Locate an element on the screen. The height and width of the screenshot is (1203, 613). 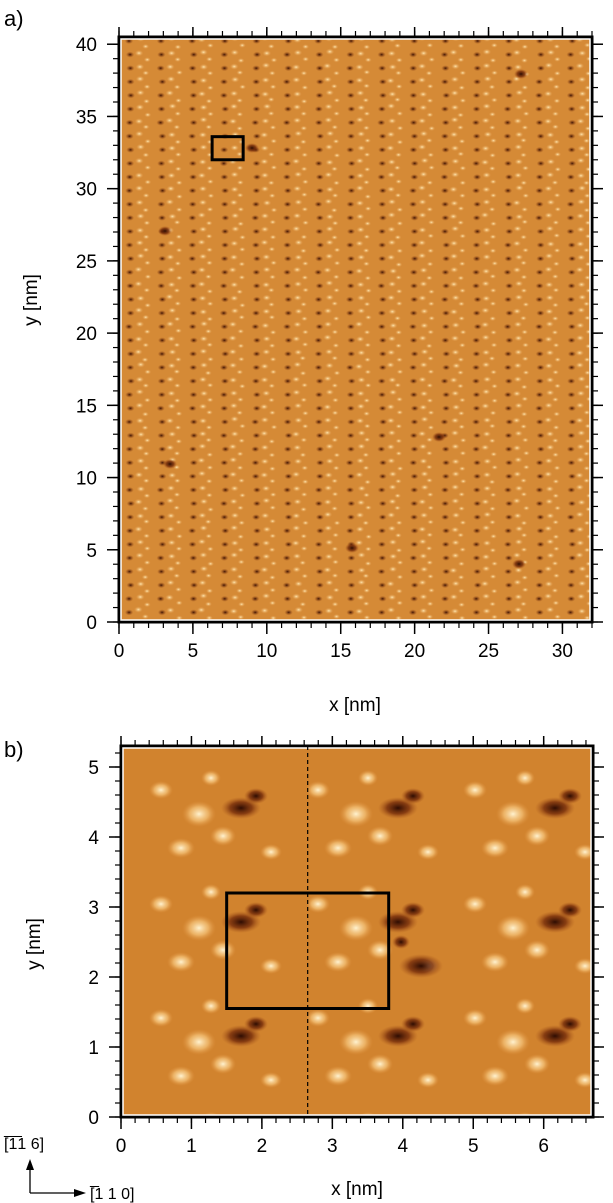
a-ytick-label: 10 is located at coordinates (86, 479).